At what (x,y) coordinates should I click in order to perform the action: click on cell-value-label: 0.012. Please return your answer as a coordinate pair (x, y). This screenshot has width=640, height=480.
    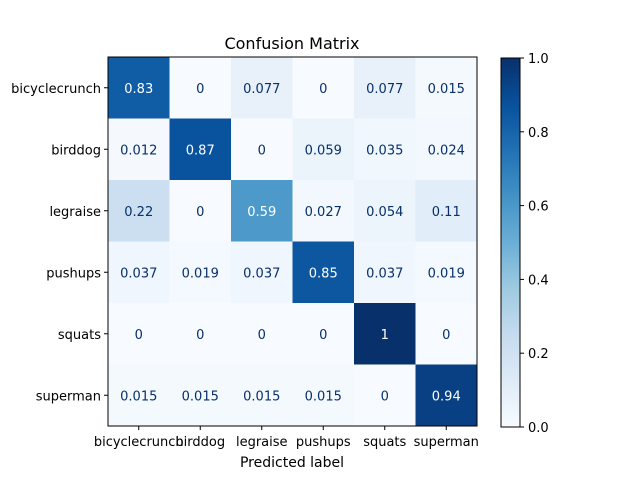
    Looking at the image, I should click on (138, 150).